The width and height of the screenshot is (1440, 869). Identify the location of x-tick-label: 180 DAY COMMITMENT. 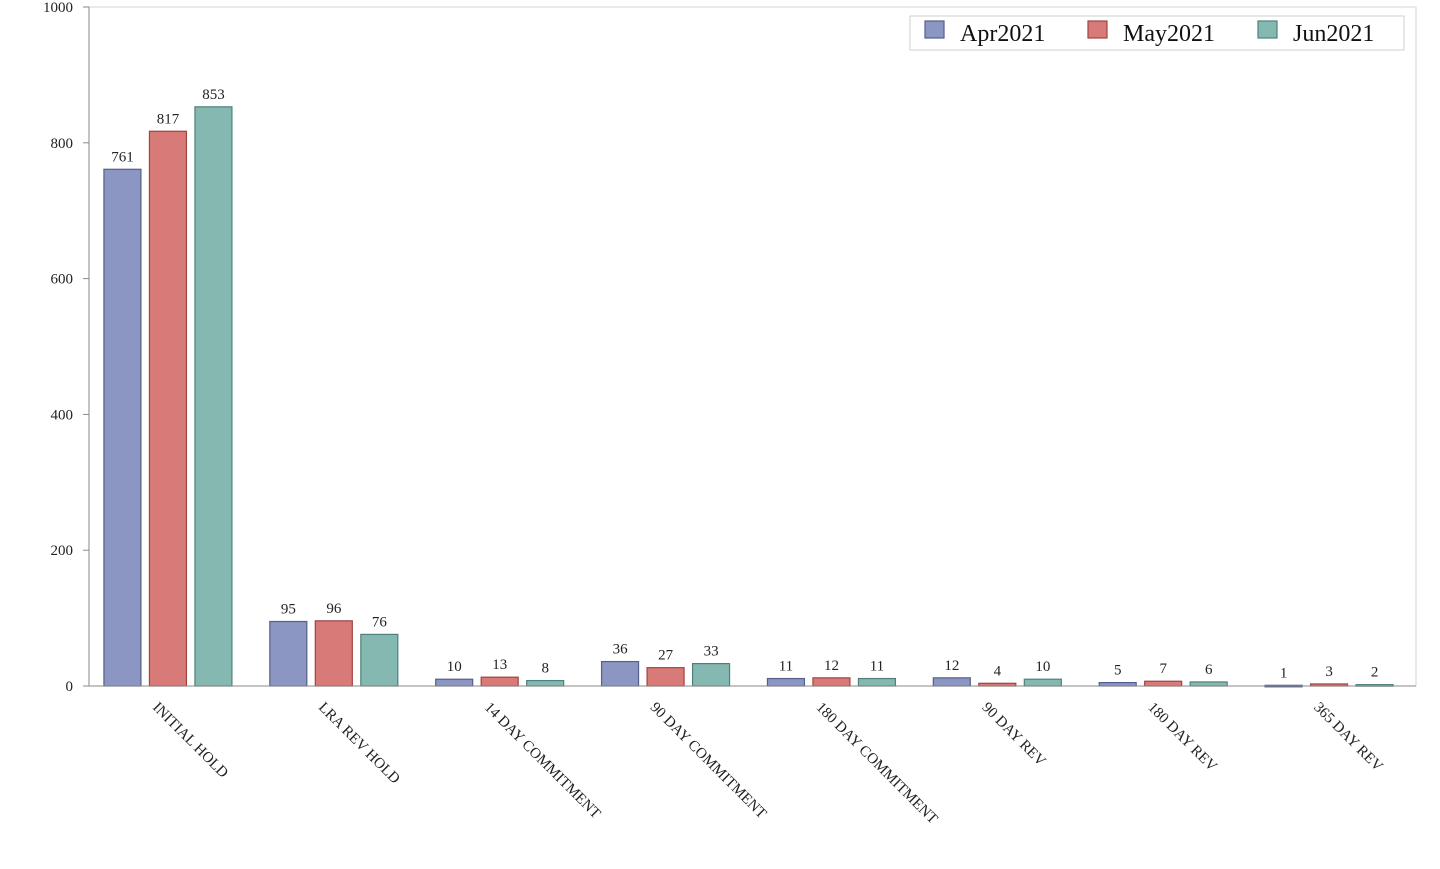
(877, 764).